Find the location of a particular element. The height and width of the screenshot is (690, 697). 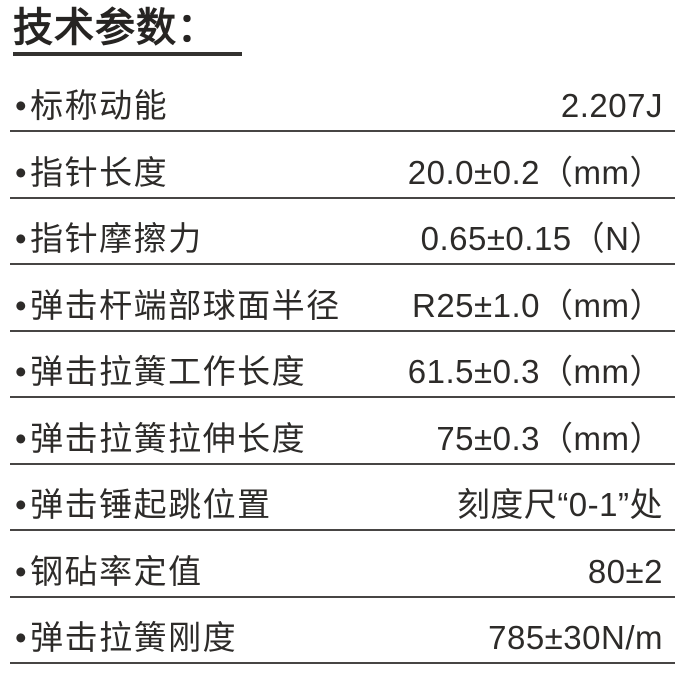

parameter-label-group: • 指针摩擦力 is located at coordinates (106, 239).